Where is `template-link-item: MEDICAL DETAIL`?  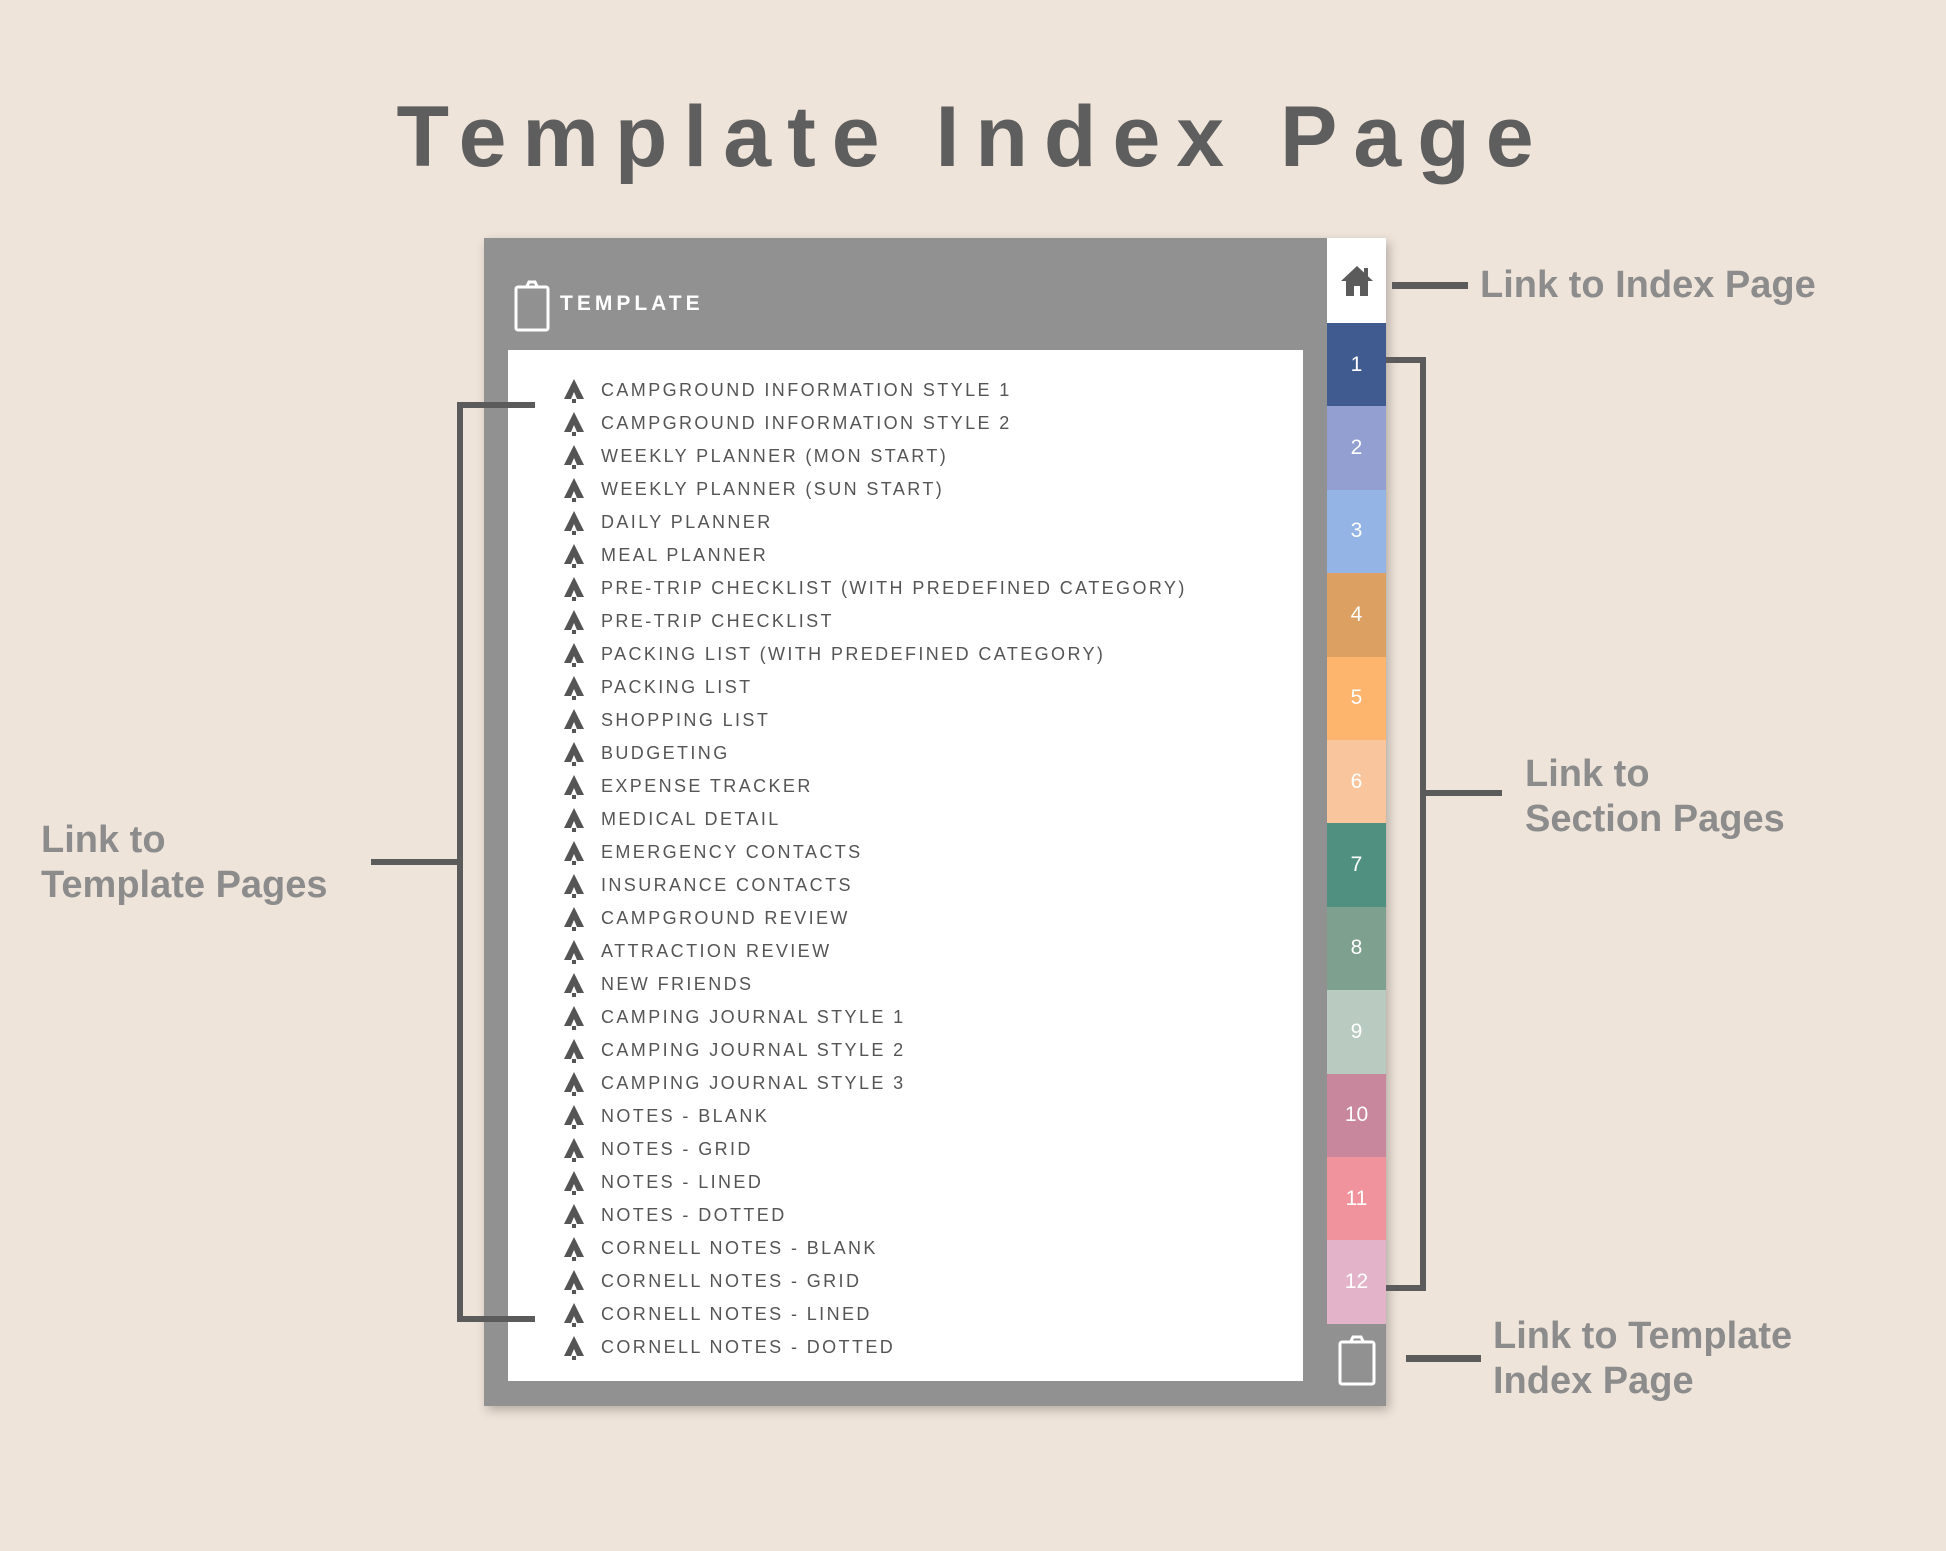 template-link-item: MEDICAL DETAIL is located at coordinates (874, 819).